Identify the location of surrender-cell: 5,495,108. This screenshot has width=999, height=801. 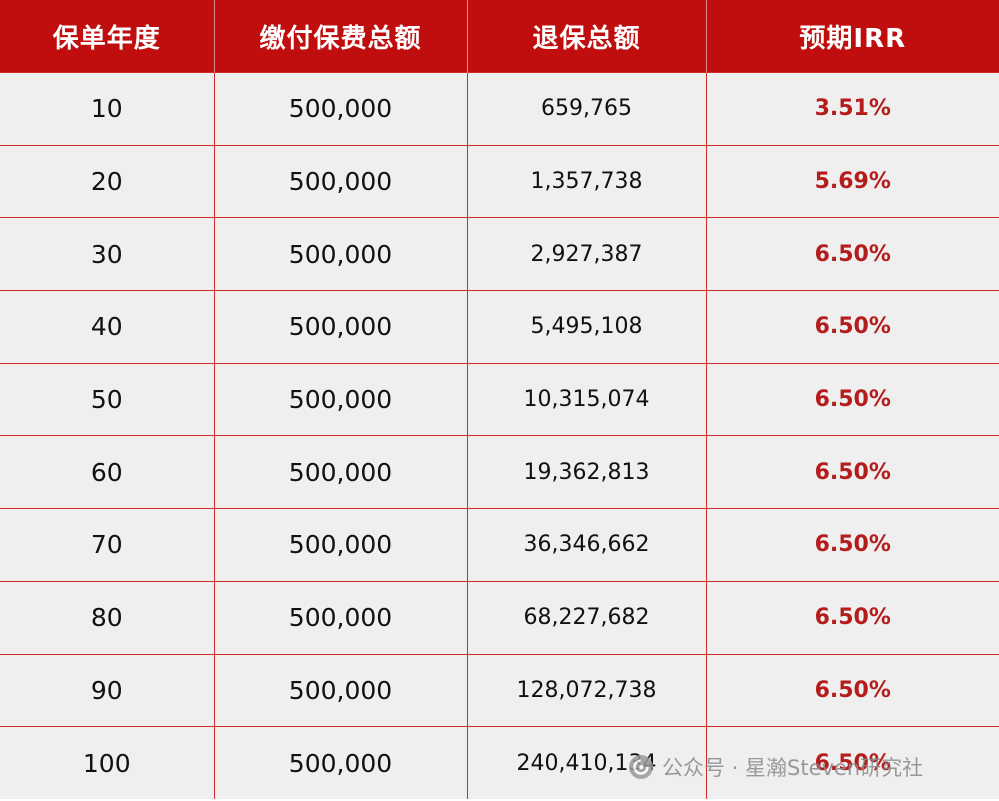
(587, 327).